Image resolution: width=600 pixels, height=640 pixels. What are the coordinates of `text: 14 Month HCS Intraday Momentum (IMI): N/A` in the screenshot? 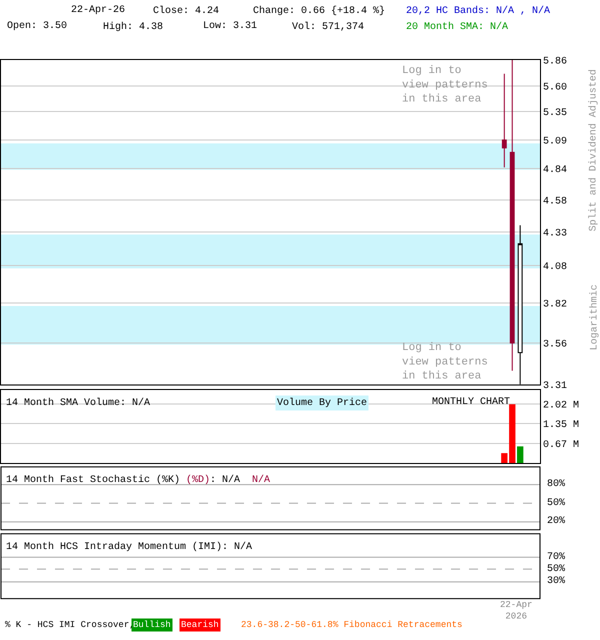 It's located at (129, 547).